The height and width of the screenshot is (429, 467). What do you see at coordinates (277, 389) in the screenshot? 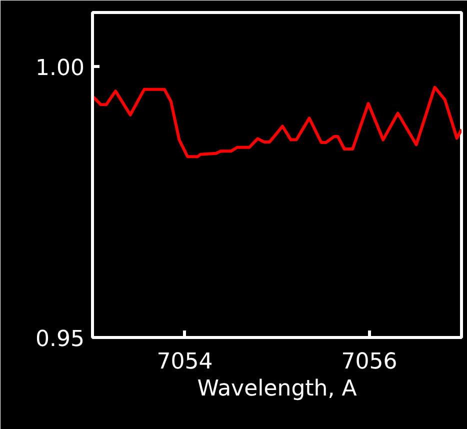
I see `x-axis-title: Wavelength, A` at bounding box center [277, 389].